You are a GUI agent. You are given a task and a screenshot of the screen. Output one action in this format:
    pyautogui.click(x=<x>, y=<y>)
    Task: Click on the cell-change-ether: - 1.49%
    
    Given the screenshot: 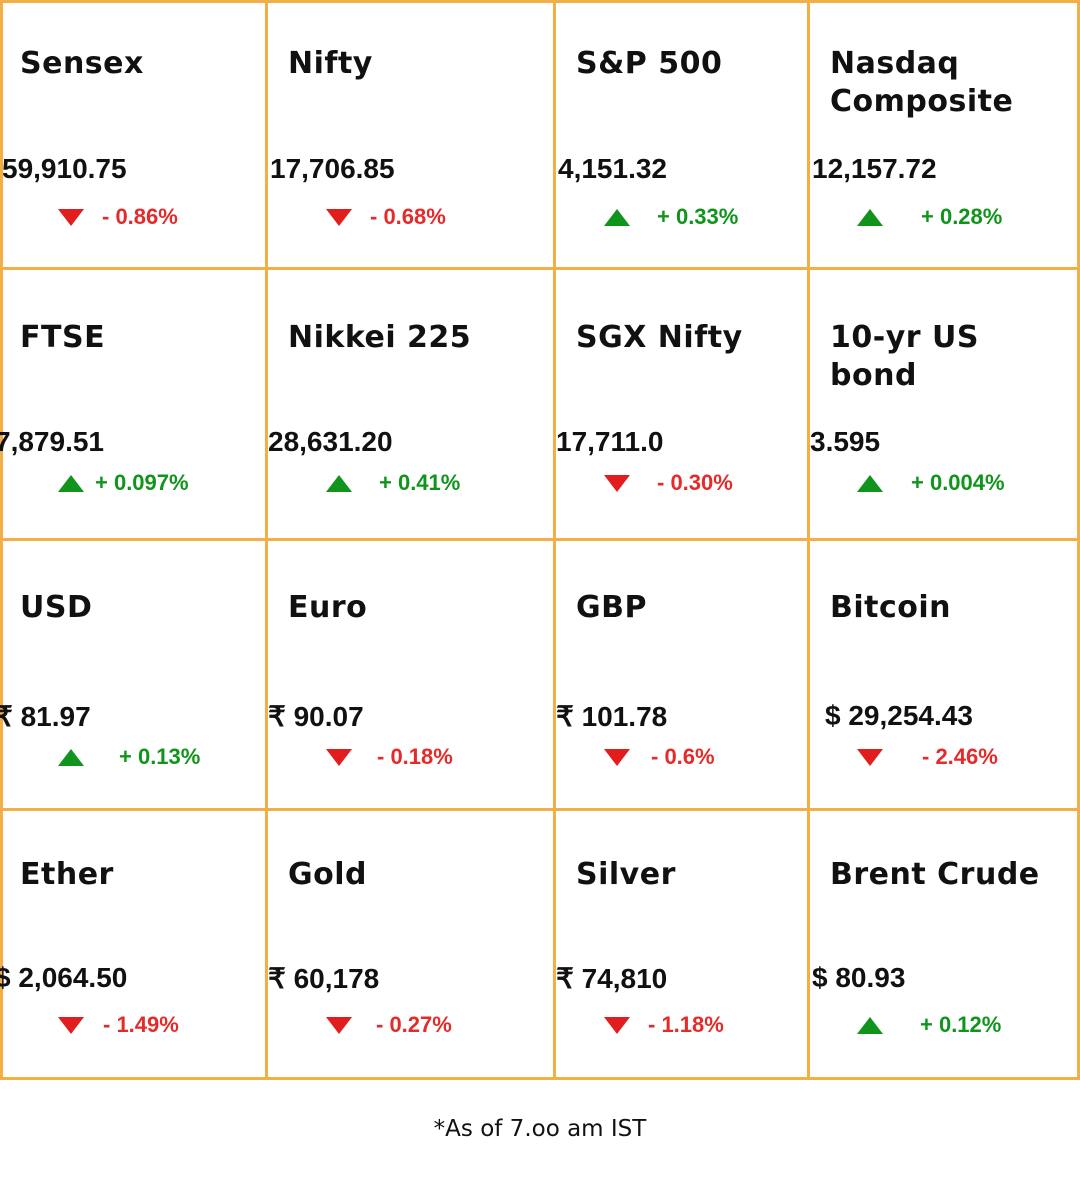 What is the action you would take?
    pyautogui.click(x=141, y=1024)
    